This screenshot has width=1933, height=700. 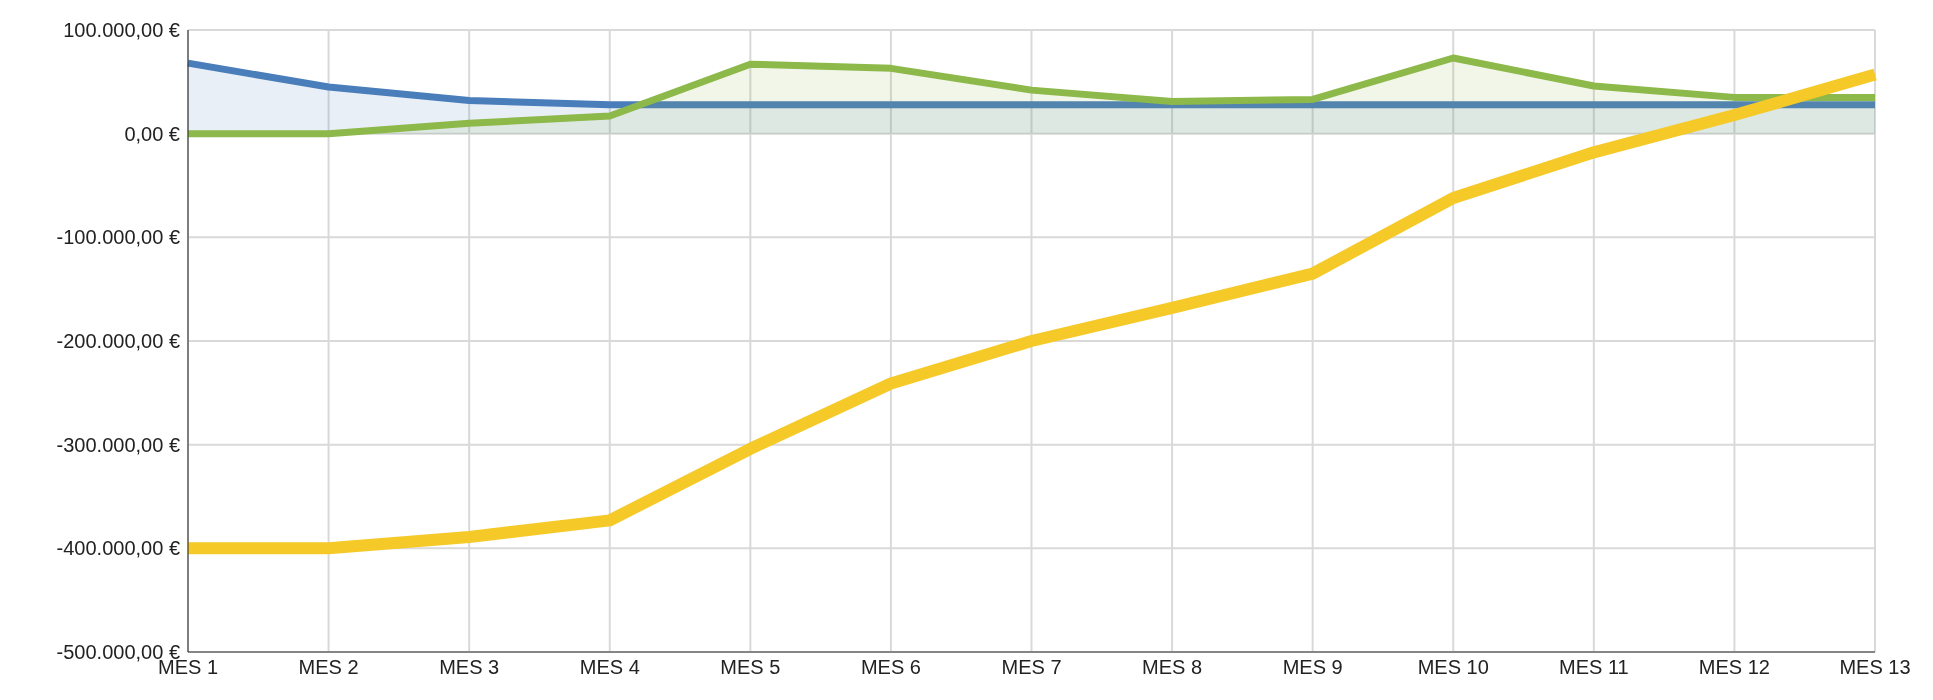 What do you see at coordinates (328, 667) in the screenshot?
I see `x-tick-label: MES 2` at bounding box center [328, 667].